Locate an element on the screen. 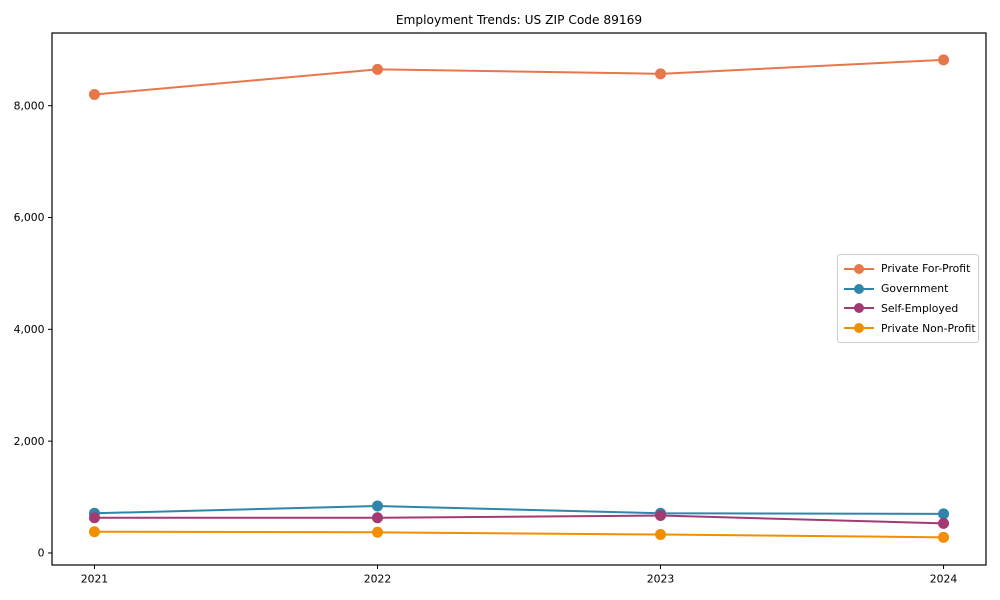  series-line-self-employed is located at coordinates (519, 519).